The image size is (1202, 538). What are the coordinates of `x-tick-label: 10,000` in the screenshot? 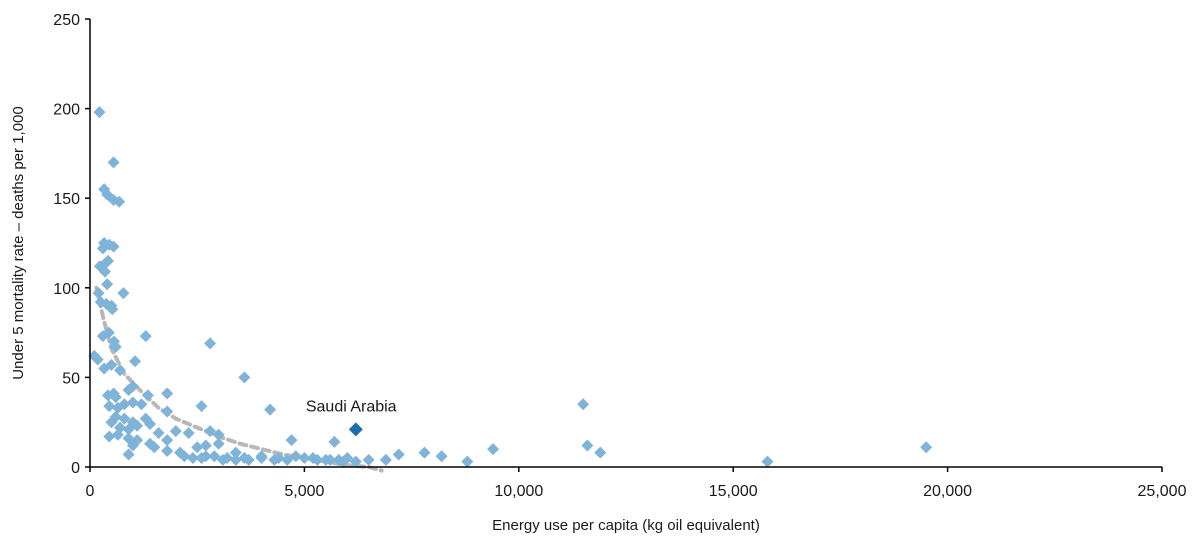 It's located at (518, 491).